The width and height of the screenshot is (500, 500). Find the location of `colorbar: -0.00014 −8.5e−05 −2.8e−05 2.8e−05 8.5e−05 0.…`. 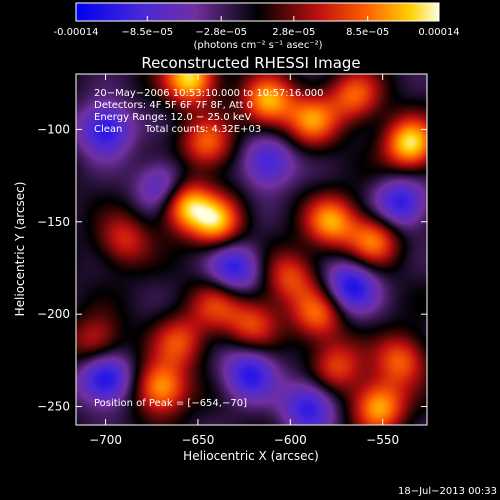

colorbar: -0.00014 −8.5e−05 −2.8e−05 2.8e−05 8.5e−05 0.… is located at coordinates (257, 26).